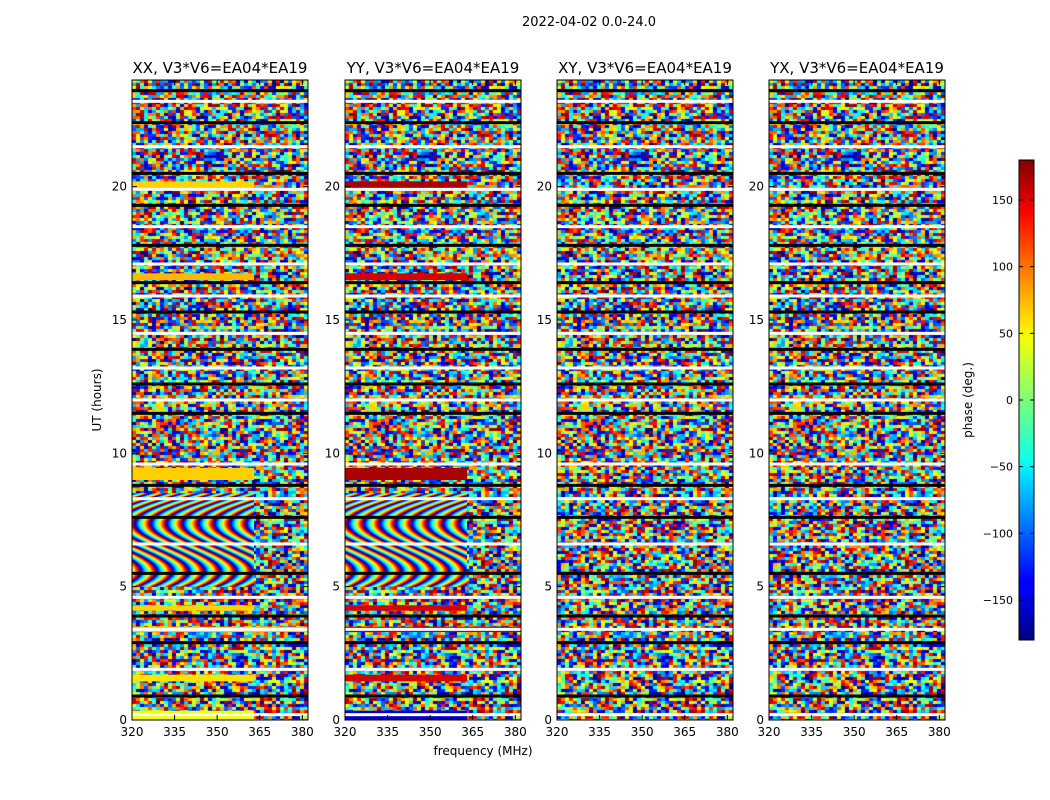  What do you see at coordinates (433, 68) in the screenshot?
I see `panel-title-yy: YY, V3*V6=EA04*EA19` at bounding box center [433, 68].